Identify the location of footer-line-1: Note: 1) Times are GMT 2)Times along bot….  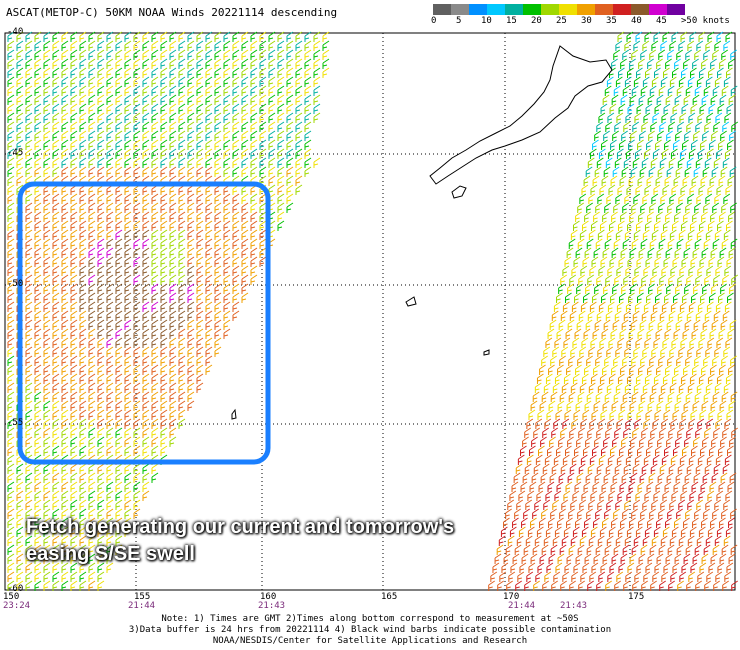
(370, 619).